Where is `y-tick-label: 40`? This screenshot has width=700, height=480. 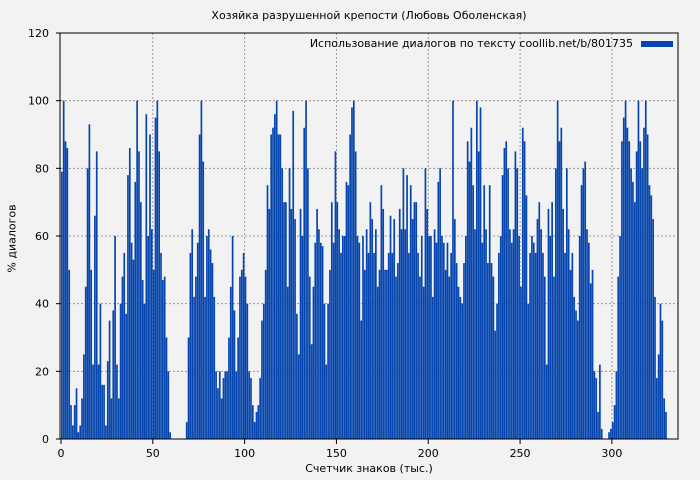 y-tick-label: 40 is located at coordinates (42, 304).